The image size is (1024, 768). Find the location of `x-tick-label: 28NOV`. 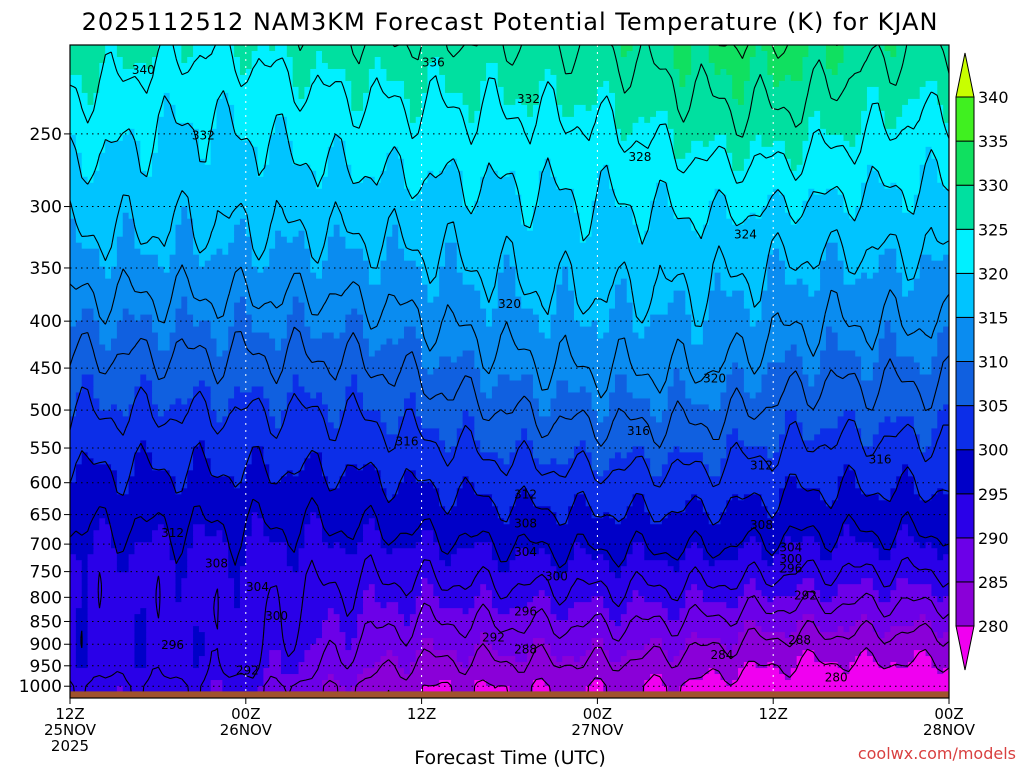

x-tick-label: 28NOV is located at coordinates (949, 730).